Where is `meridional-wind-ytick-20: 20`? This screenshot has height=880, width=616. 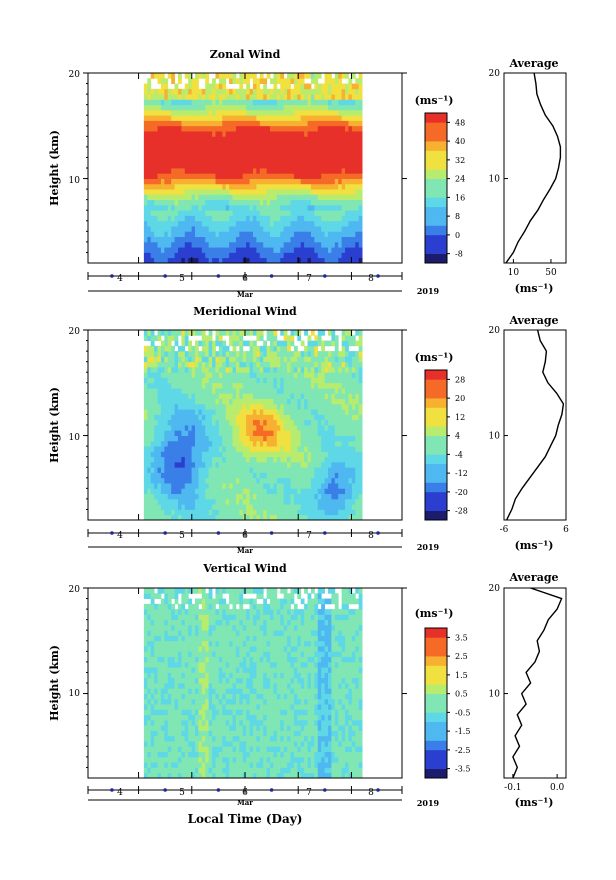 meridional-wind-ytick-20: 20 is located at coordinates (75, 332).